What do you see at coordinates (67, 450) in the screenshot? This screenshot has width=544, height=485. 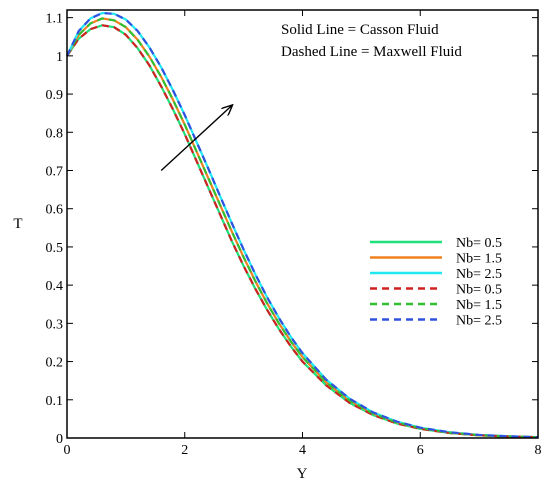 I see `x-tick-label: 0` at bounding box center [67, 450].